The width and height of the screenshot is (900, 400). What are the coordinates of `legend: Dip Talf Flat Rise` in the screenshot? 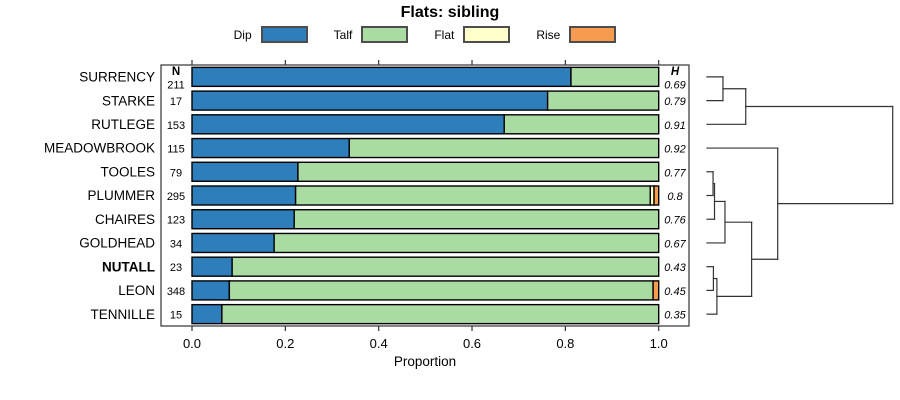 It's located at (425, 34).